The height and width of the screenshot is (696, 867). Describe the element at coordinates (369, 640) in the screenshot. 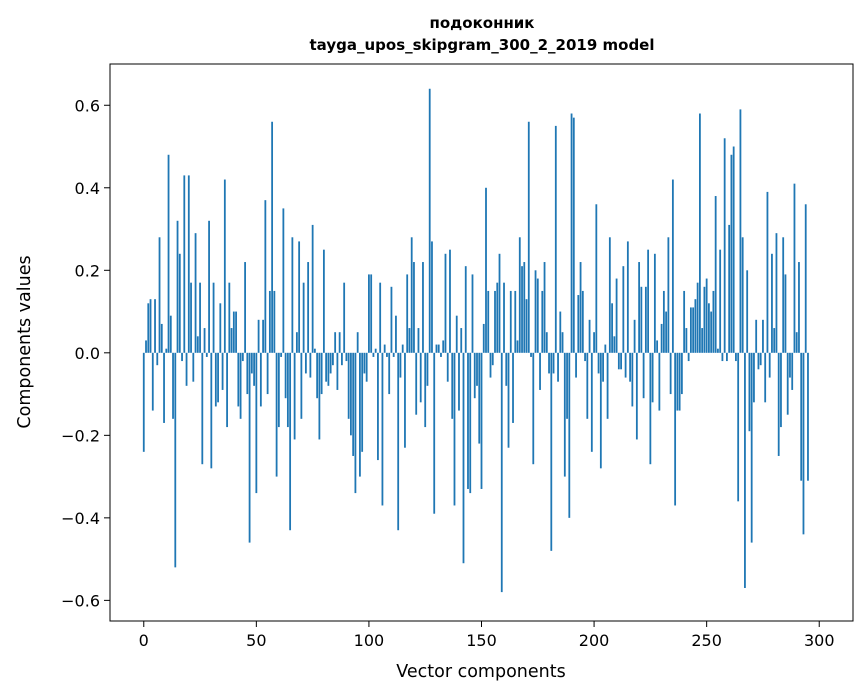

I see `x-tick-label: 100` at that location.